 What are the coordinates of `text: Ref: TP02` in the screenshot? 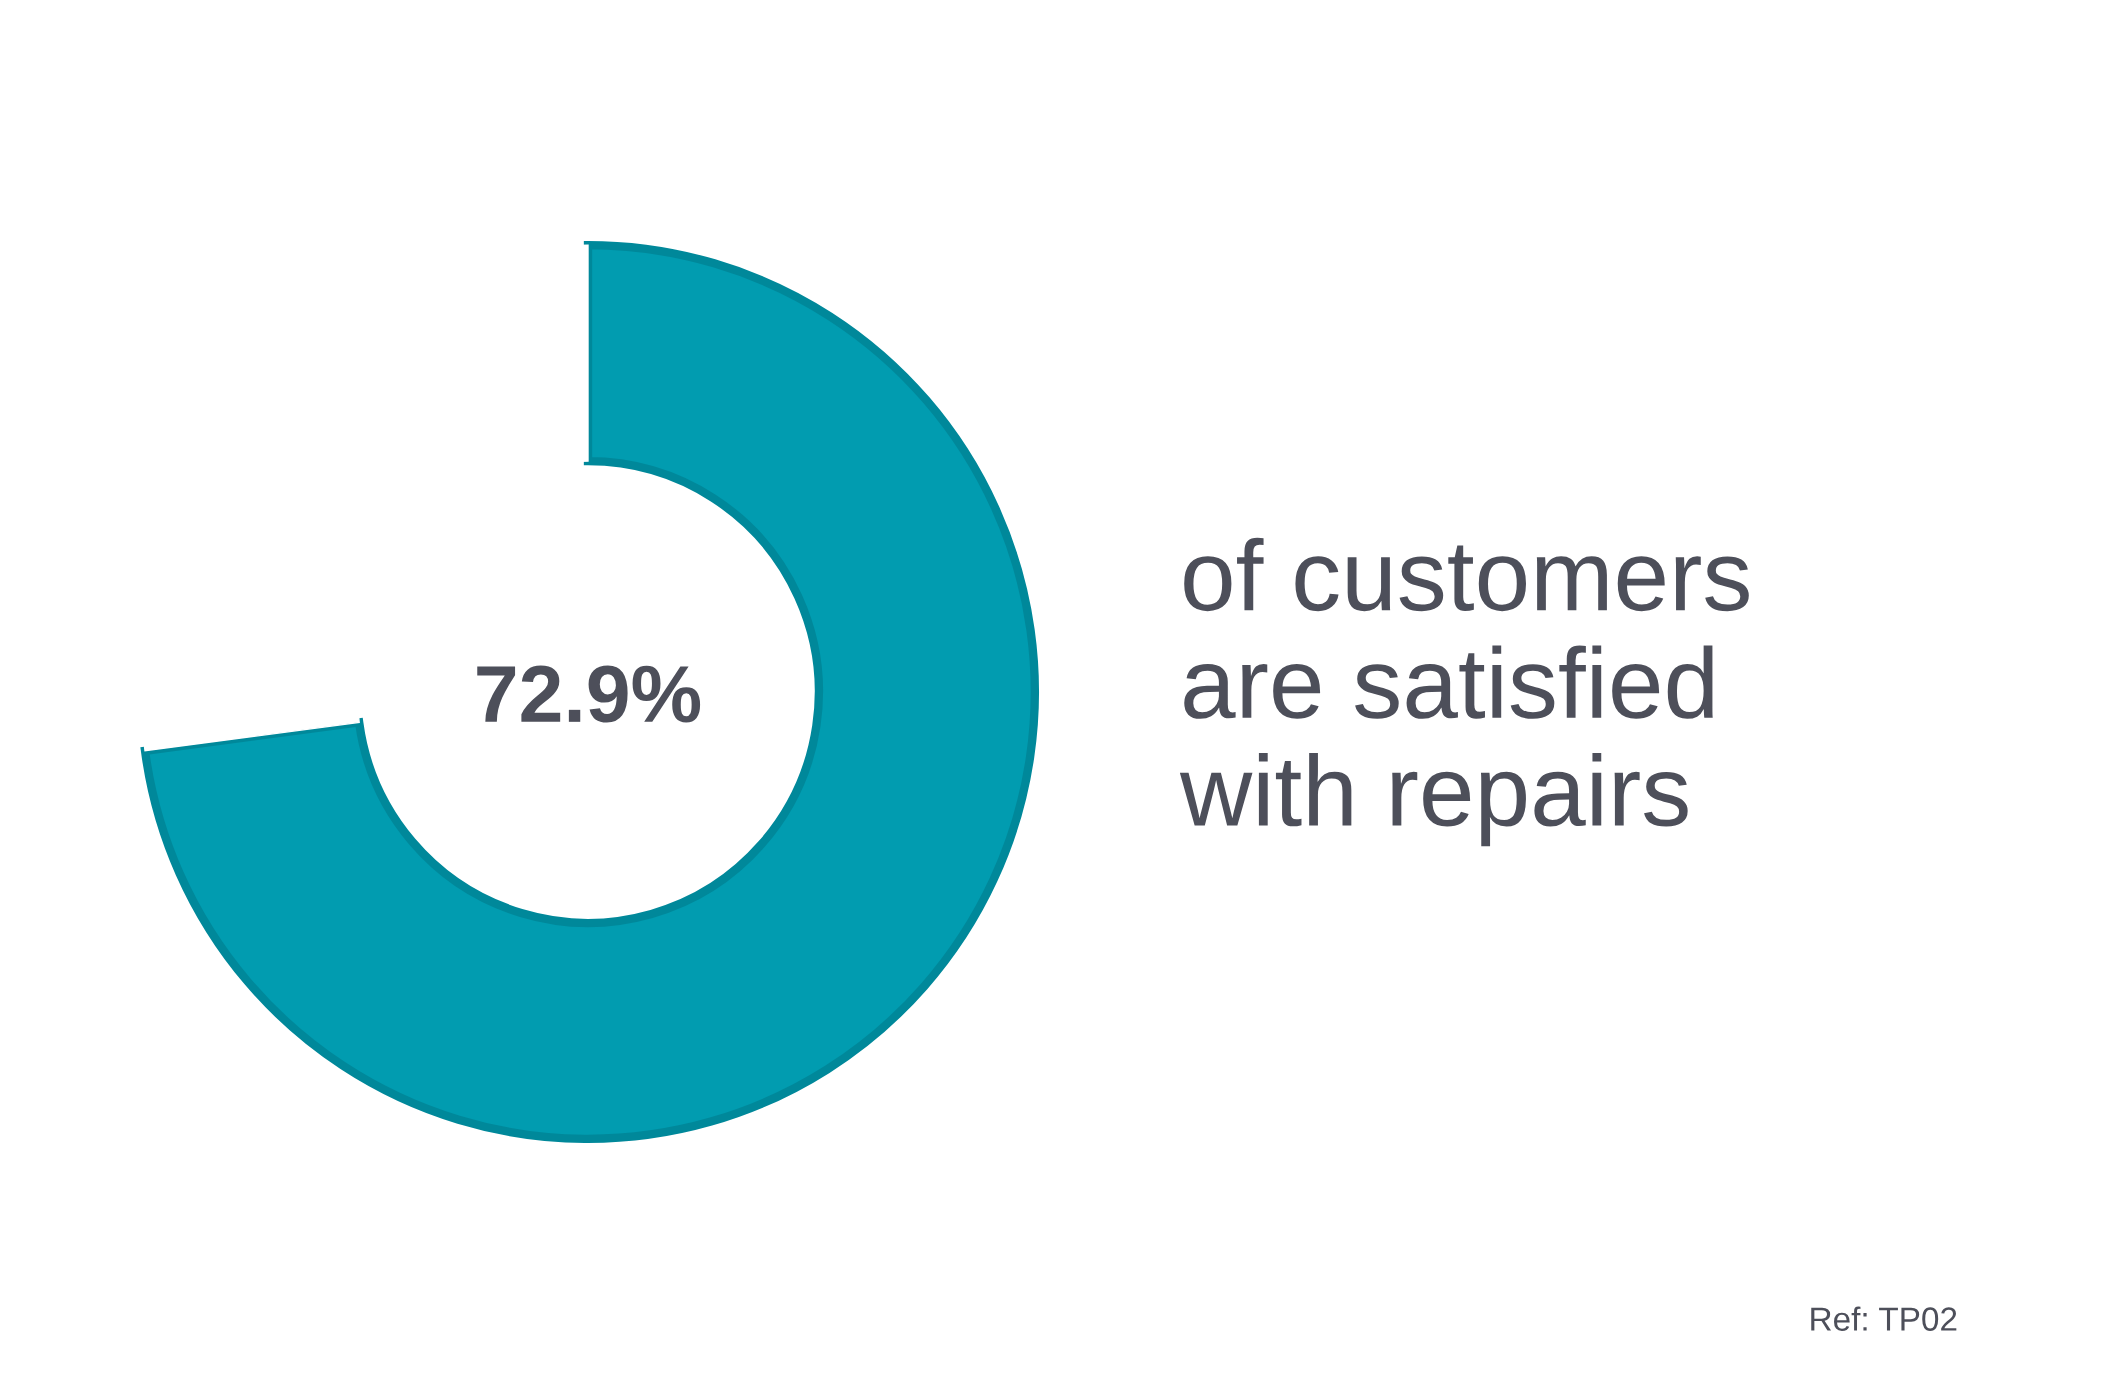 It's located at (1884, 1318).